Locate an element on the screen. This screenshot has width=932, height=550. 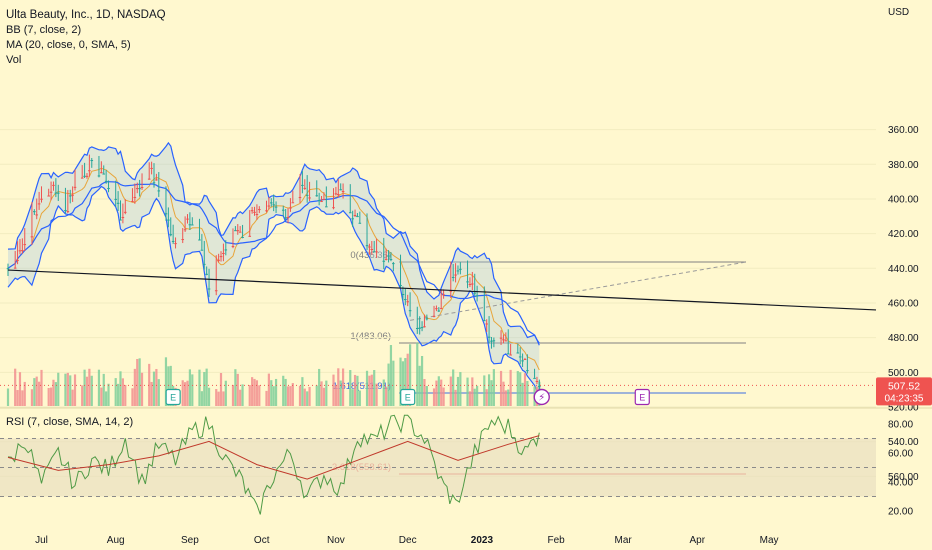
rsi-ma-line is located at coordinates (273, 457).